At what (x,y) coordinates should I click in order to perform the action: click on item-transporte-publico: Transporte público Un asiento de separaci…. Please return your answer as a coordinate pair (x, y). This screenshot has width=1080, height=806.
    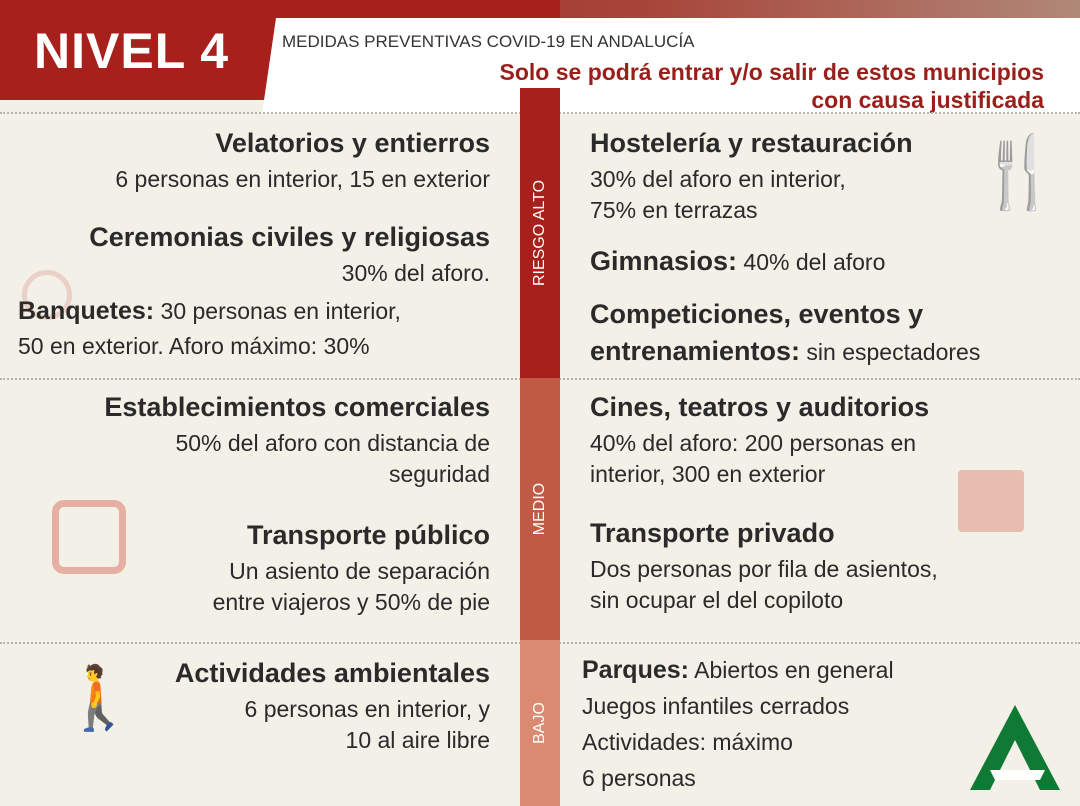
    Looking at the image, I should click on (351, 569).